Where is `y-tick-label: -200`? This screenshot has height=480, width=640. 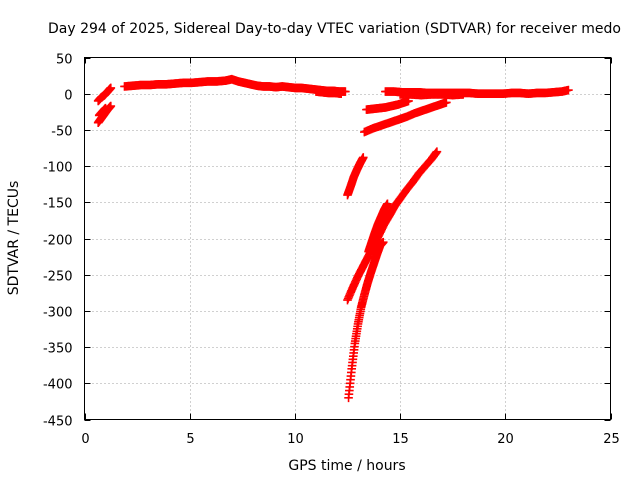 y-tick-label: -200 is located at coordinates (58, 241).